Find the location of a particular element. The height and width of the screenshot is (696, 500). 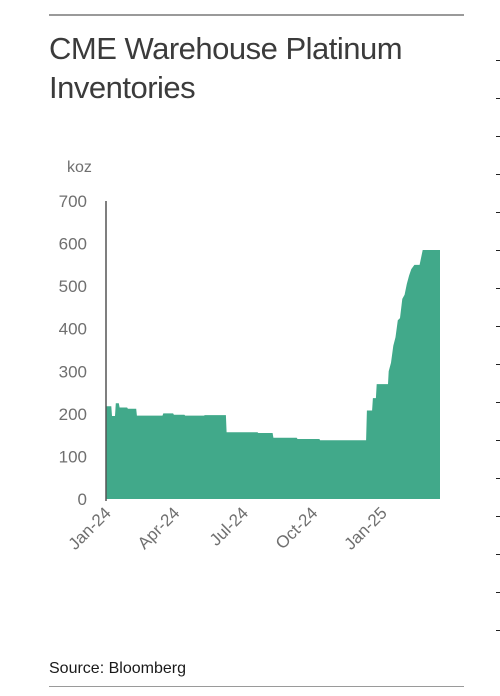

chart-title: CME Warehouse Platinum Inventories is located at coordinates (226, 68).